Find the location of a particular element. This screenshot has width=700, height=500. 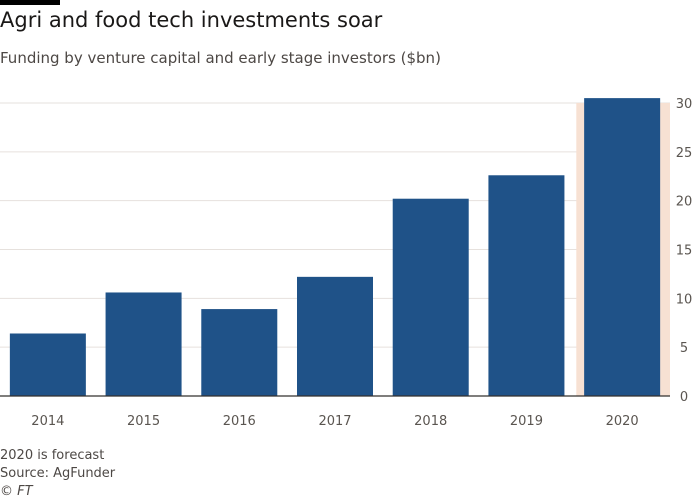

x-tick-label: 2020 is located at coordinates (622, 421).